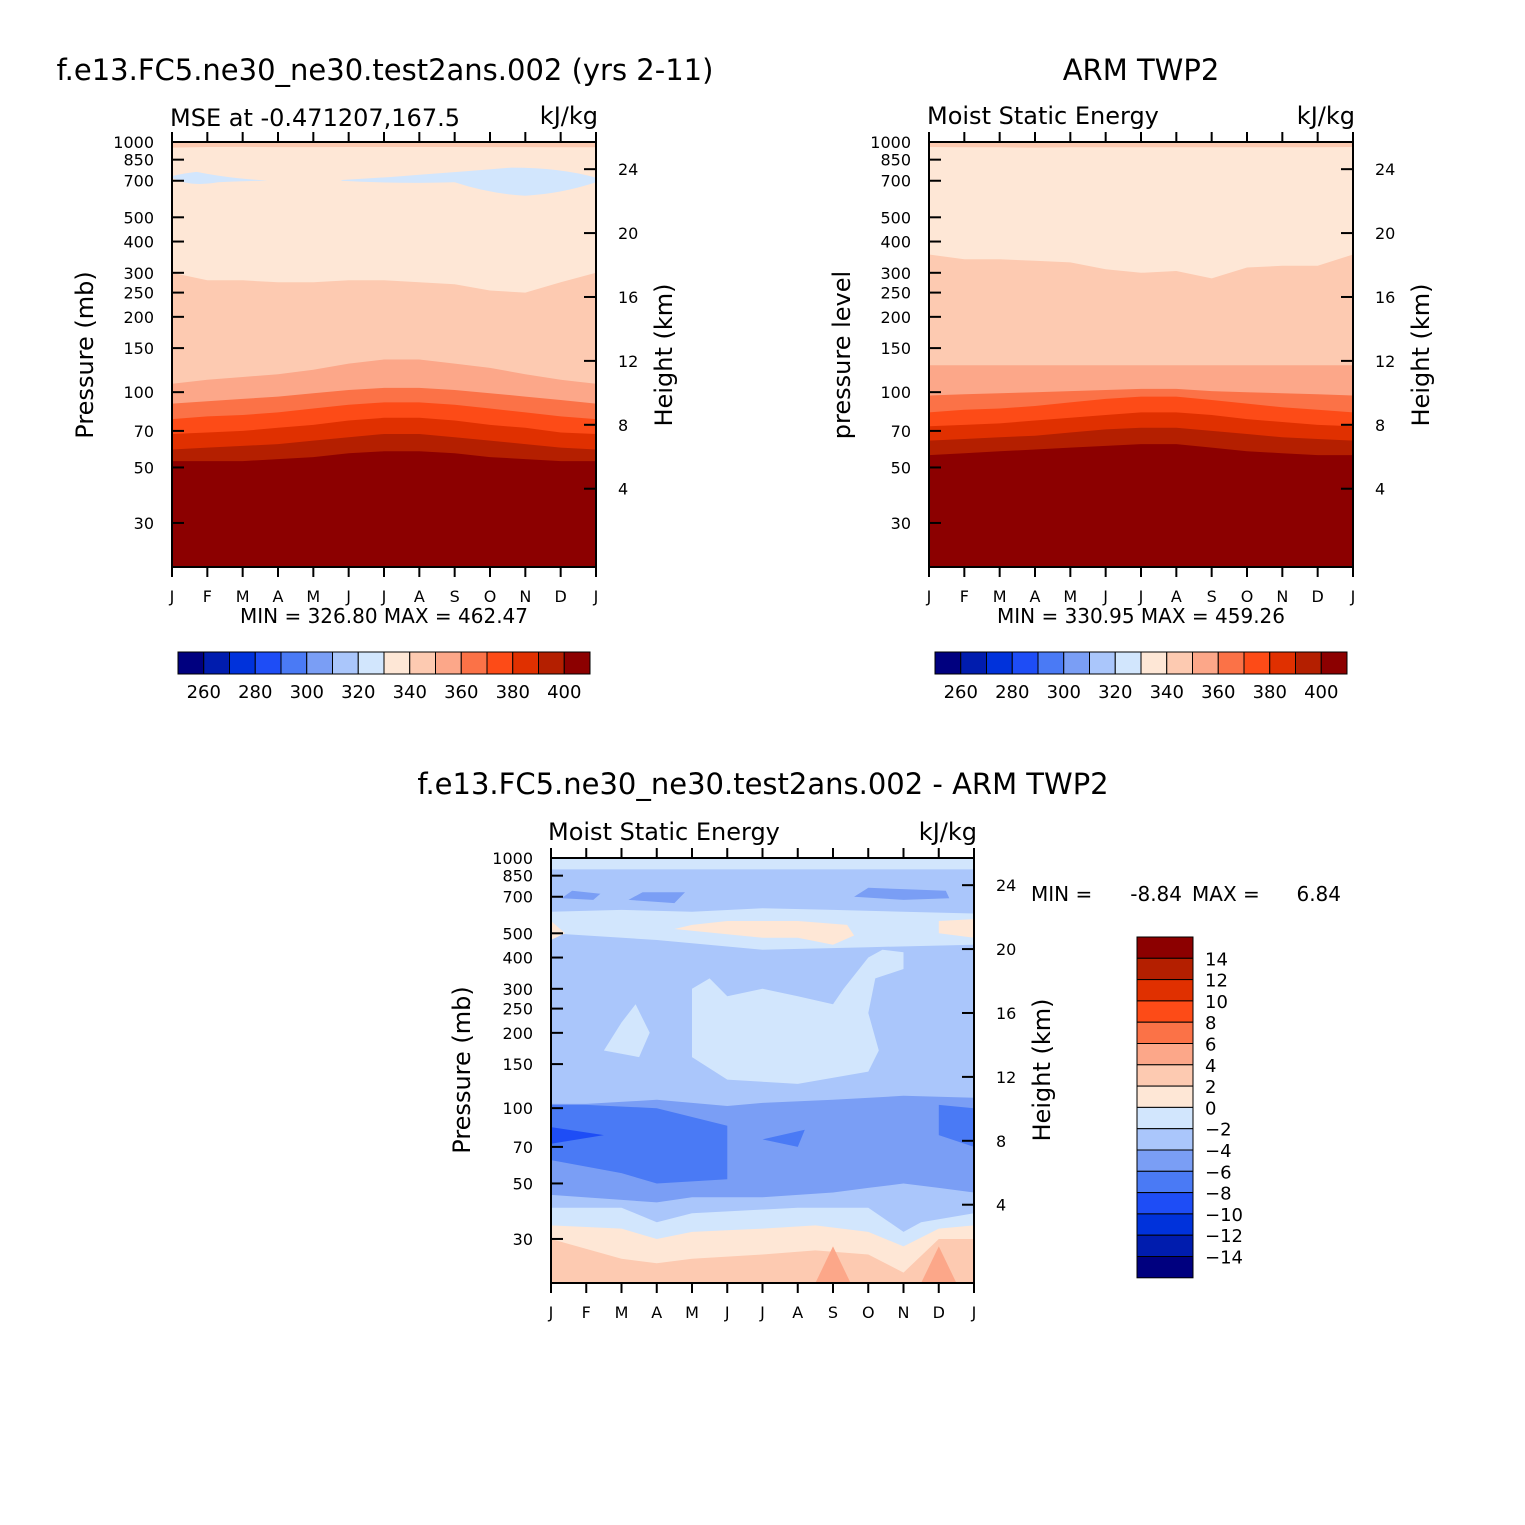 This screenshot has width=1525, height=1525. What do you see at coordinates (1216, 1002) in the screenshot?
I see `colorbar-label: 10` at bounding box center [1216, 1002].